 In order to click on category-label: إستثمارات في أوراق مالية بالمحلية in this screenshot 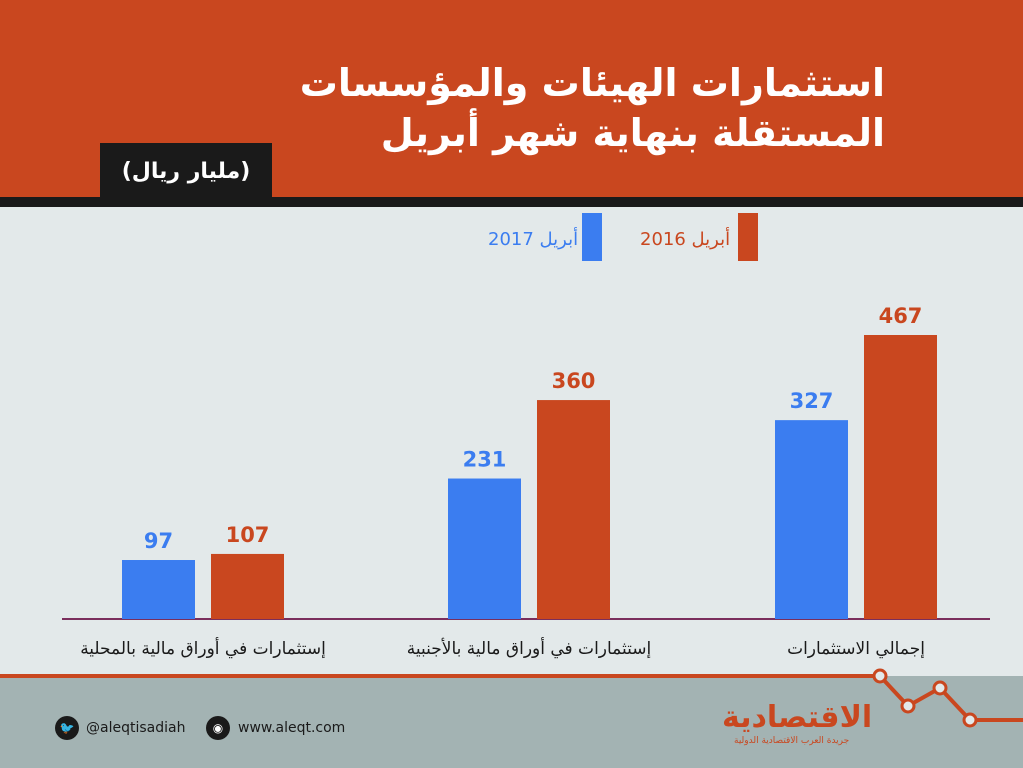, I will do `click(203, 648)`.